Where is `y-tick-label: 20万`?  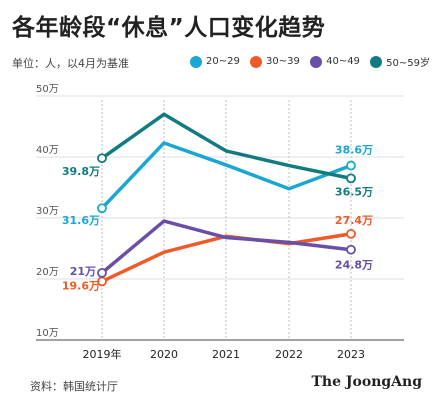 y-tick-label: 20万 is located at coordinates (47, 272).